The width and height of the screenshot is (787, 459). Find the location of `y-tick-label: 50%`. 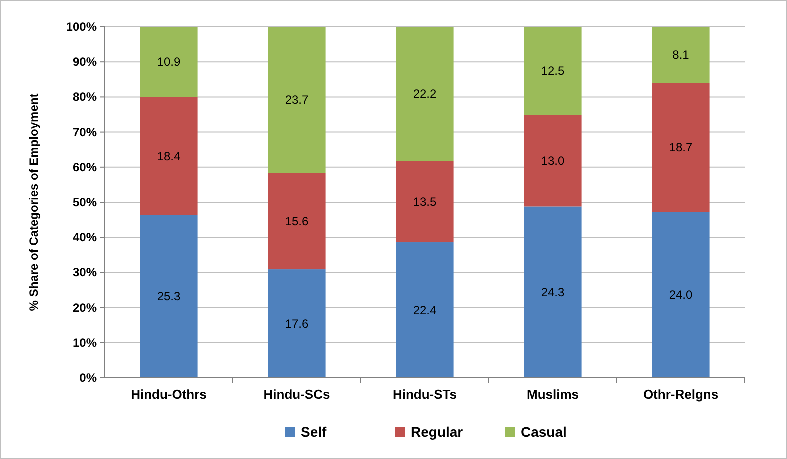

y-tick-label: 50% is located at coordinates (85, 203).